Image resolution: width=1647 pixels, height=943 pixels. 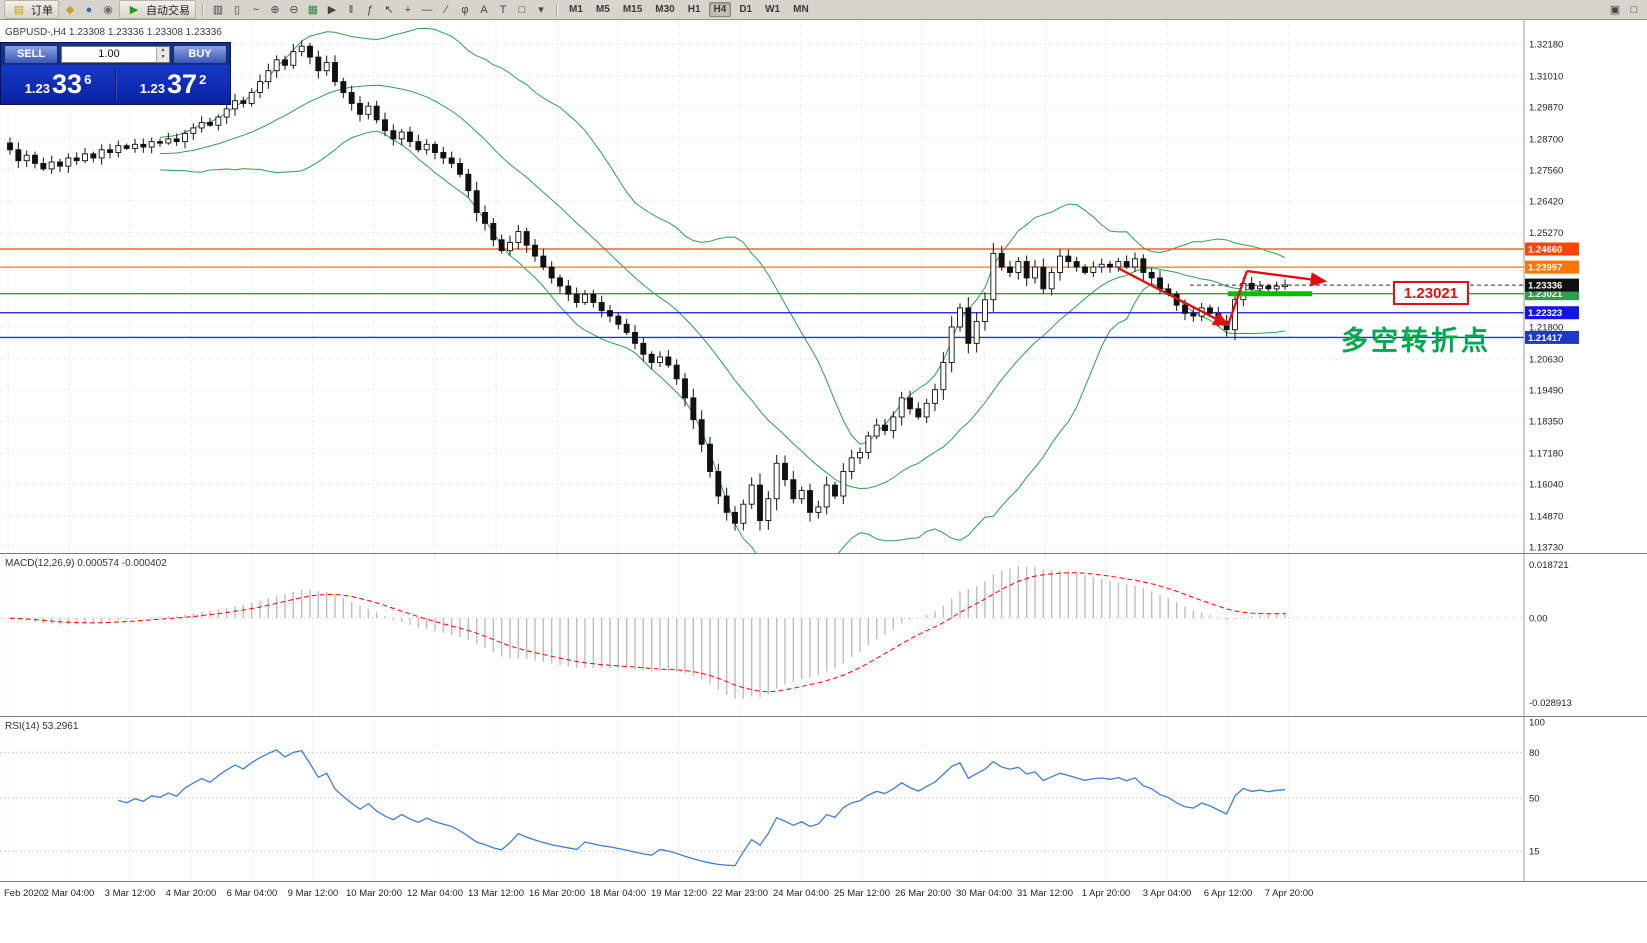 I want to click on sell-price: 1.23 33 6, so click(x=58, y=84).